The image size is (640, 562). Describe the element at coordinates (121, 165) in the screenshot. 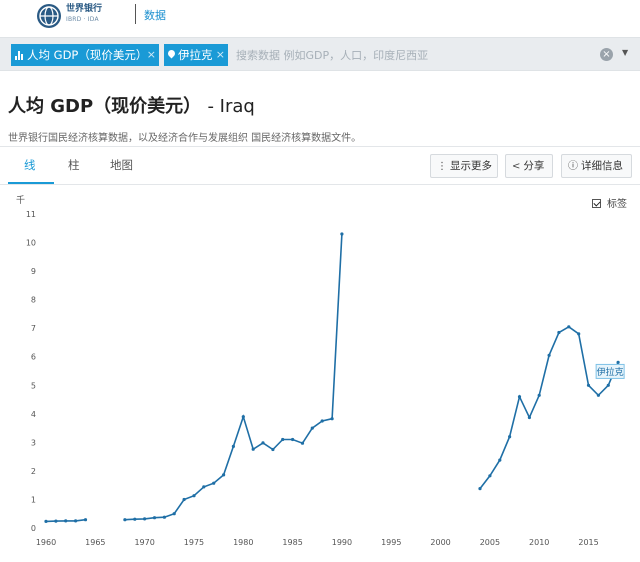

I see `tab-map: 地图` at that location.